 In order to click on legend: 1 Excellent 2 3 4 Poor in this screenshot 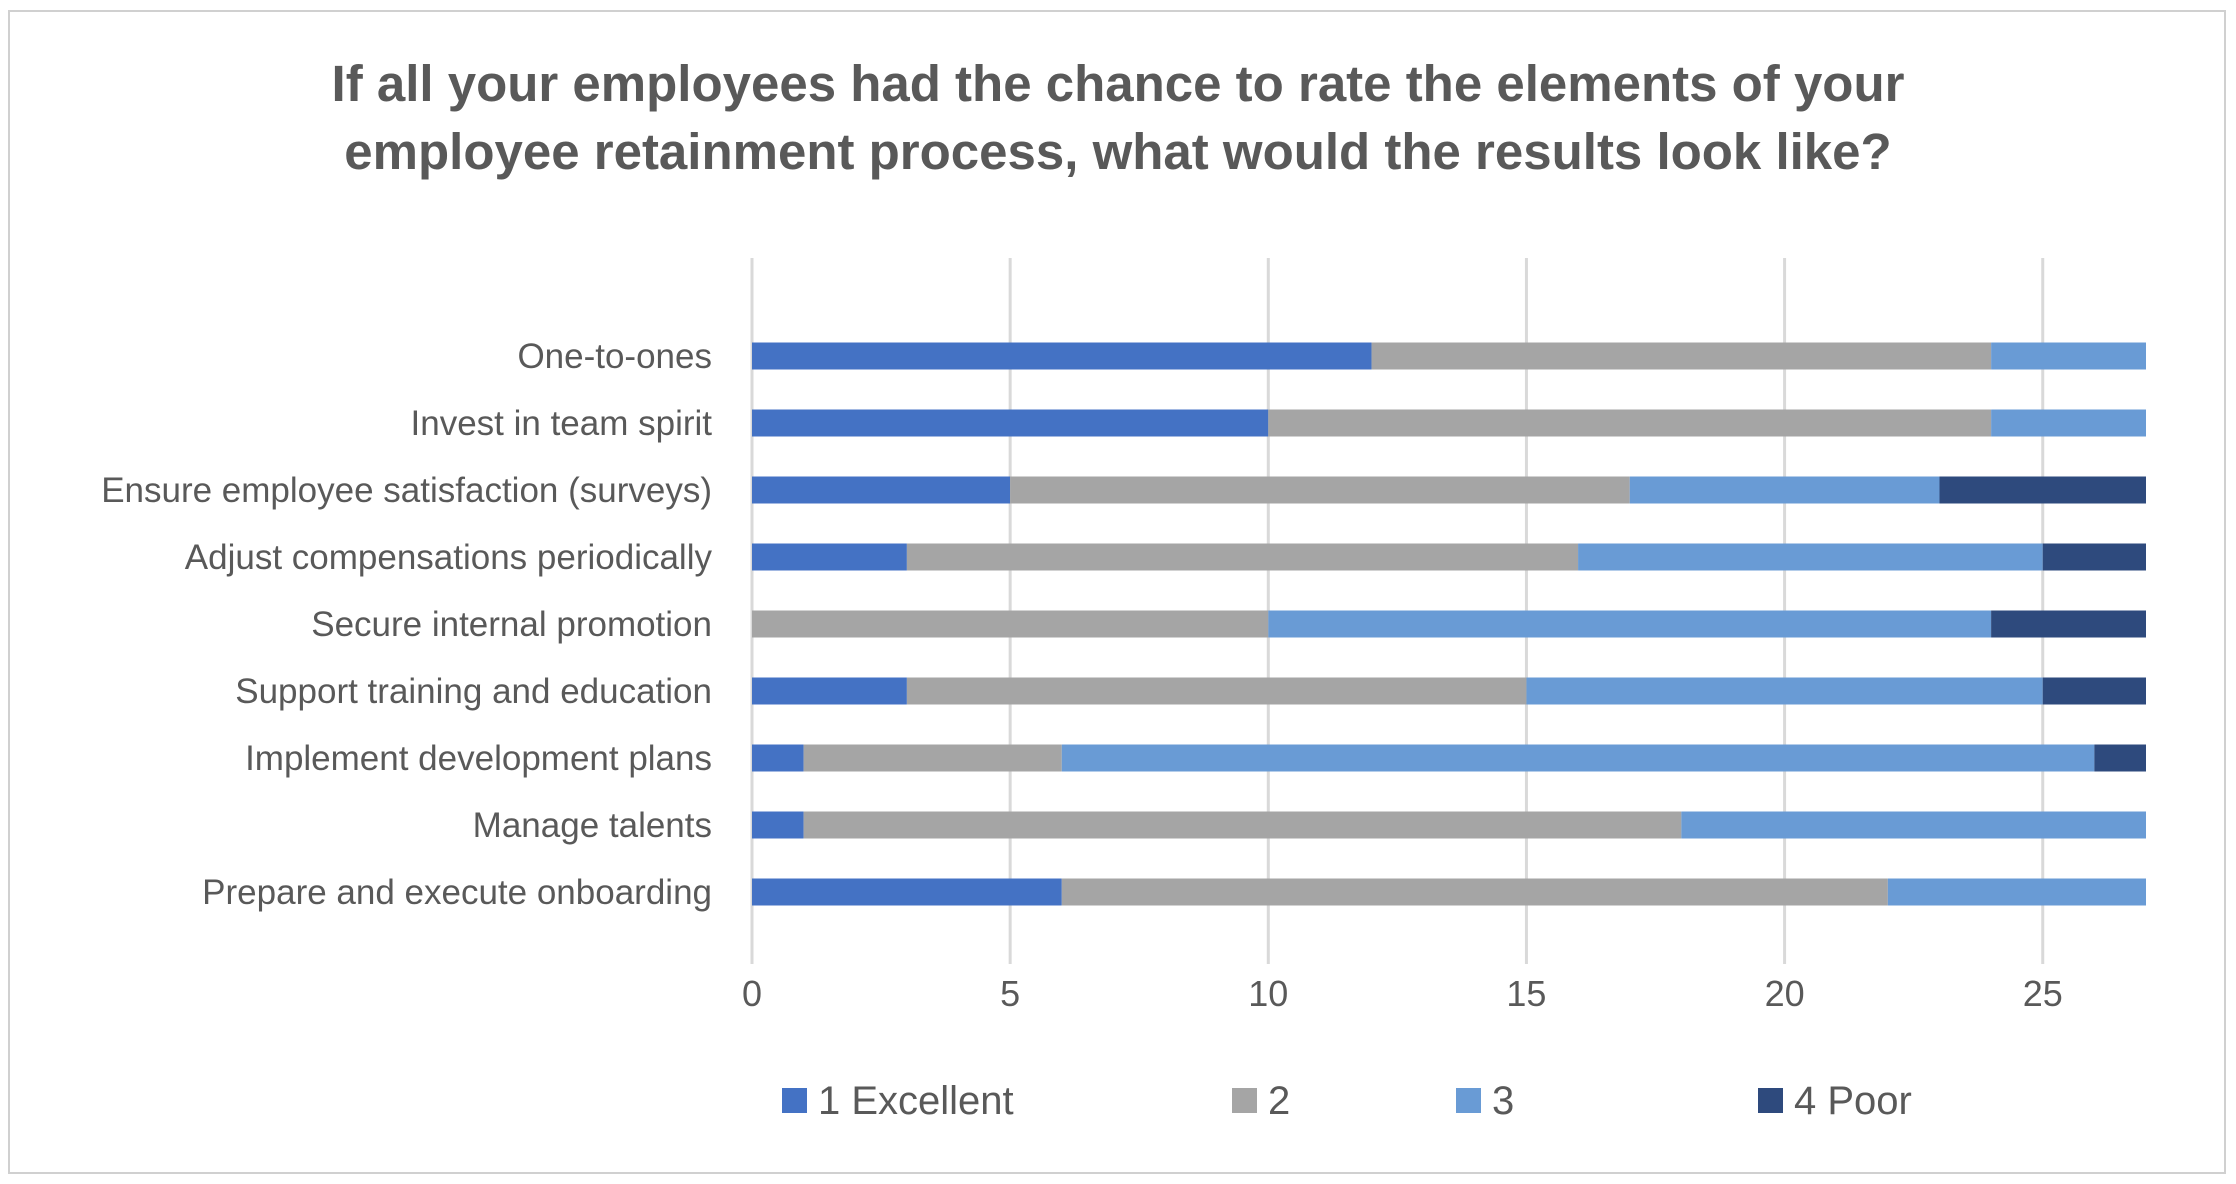, I will do `click(1347, 1101)`.